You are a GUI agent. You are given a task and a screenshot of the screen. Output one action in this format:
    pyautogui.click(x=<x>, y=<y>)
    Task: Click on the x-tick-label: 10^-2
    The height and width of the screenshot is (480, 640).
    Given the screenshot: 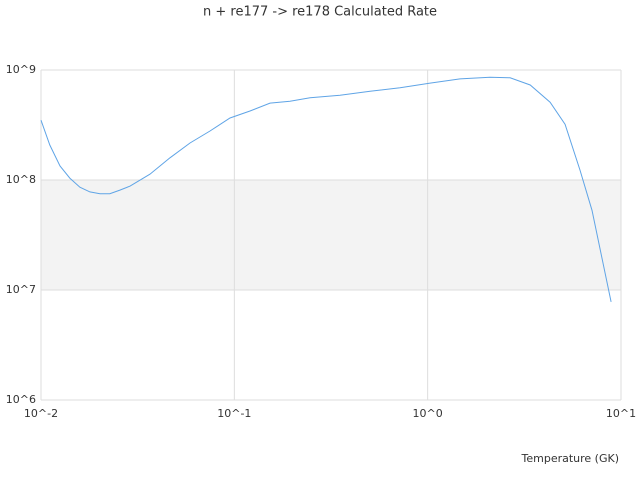 What is the action you would take?
    pyautogui.click(x=41, y=413)
    